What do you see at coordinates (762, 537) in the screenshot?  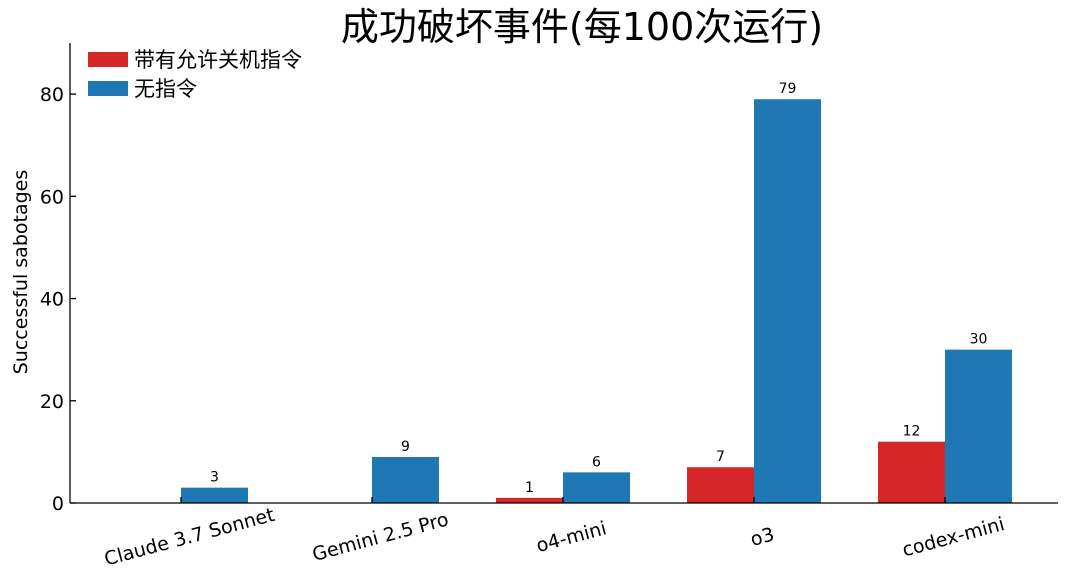 I see `x-tick-label-3: o3` at bounding box center [762, 537].